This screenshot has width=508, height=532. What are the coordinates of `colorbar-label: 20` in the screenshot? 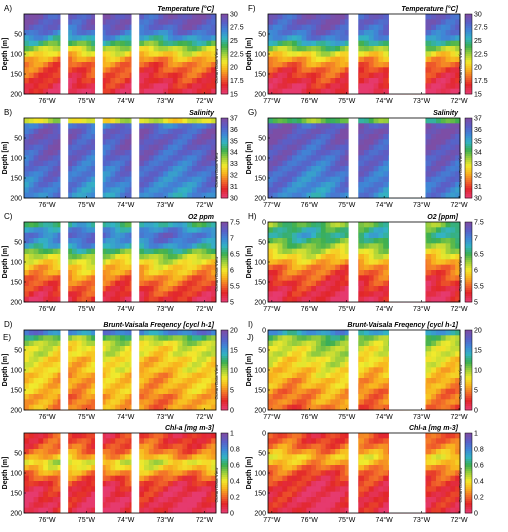 It's located at (234, 330).